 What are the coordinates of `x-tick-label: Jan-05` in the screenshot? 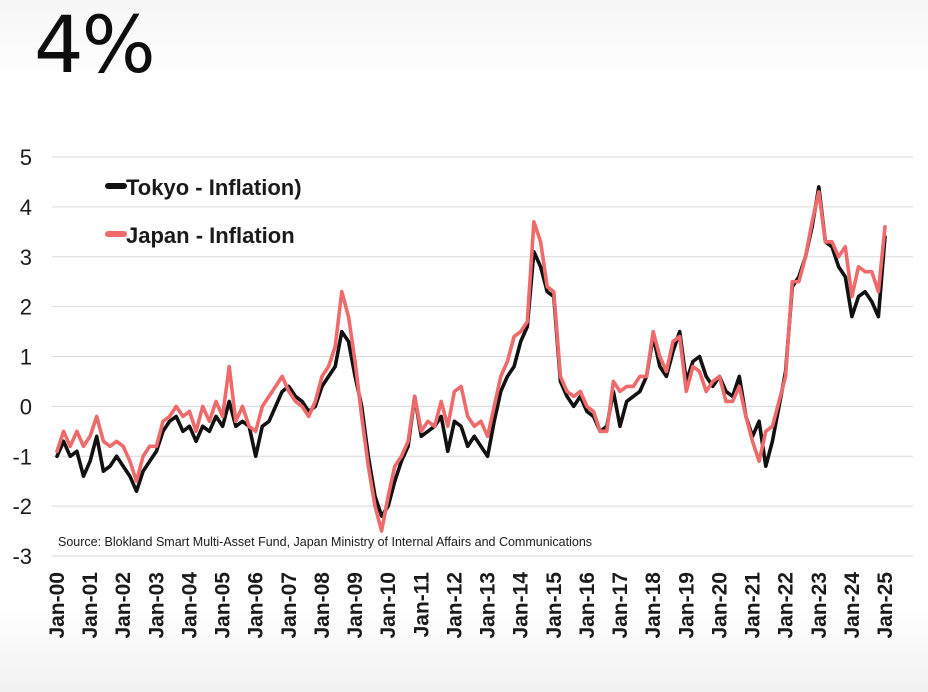 It's located at (223, 605).